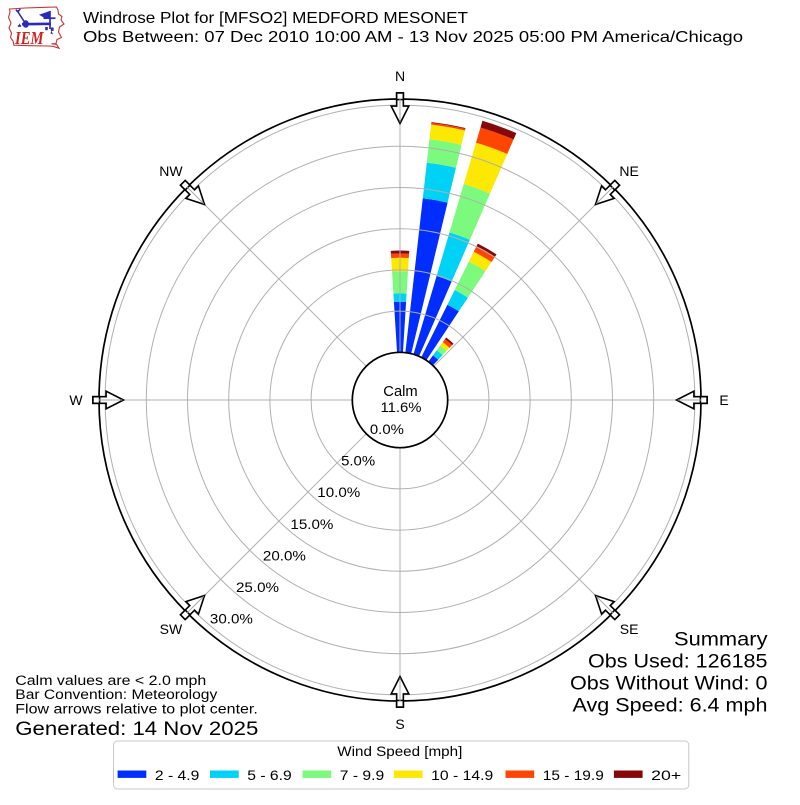 The height and width of the screenshot is (805, 800). Describe the element at coordinates (399, 751) in the screenshot. I see `svg-text: Wind Speed [mph]` at that location.